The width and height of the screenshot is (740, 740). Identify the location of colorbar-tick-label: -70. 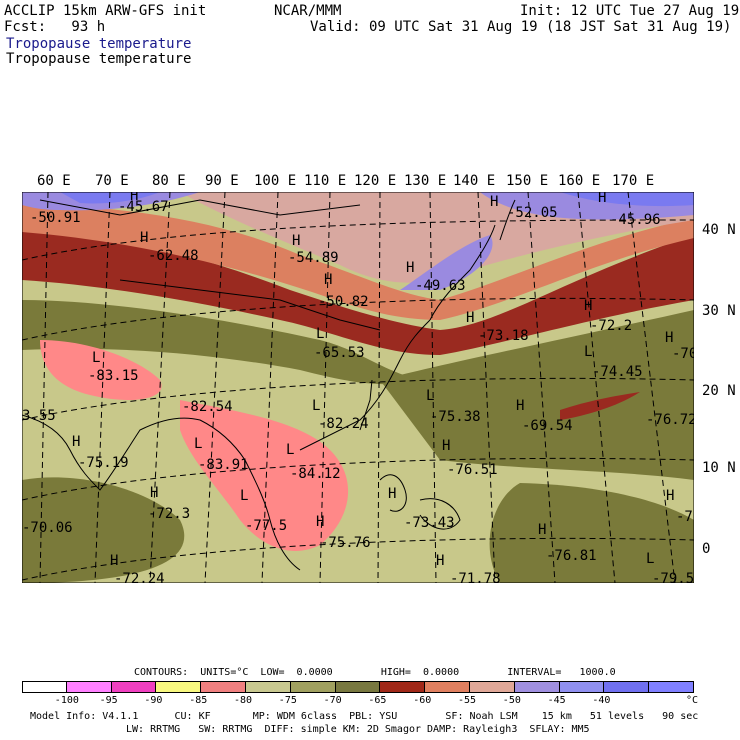
(332, 700).